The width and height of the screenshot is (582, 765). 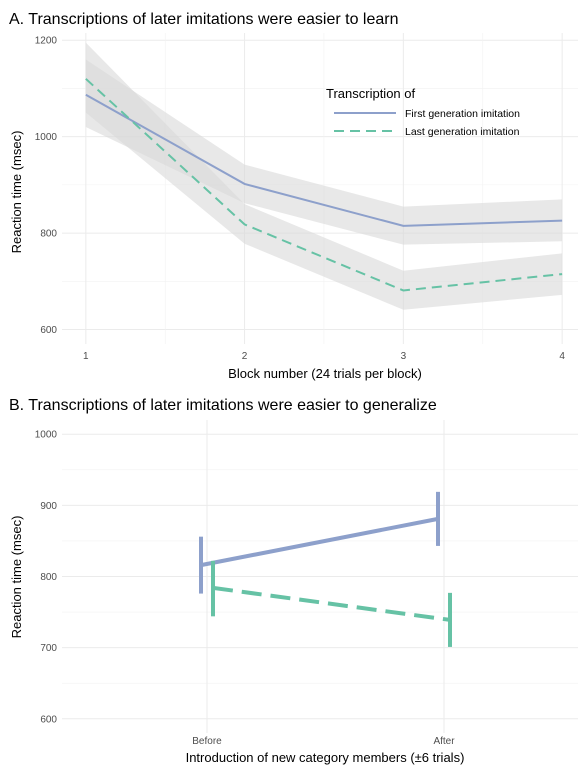 I want to click on panel-b-y-tick-label: 600, so click(x=48, y=719).